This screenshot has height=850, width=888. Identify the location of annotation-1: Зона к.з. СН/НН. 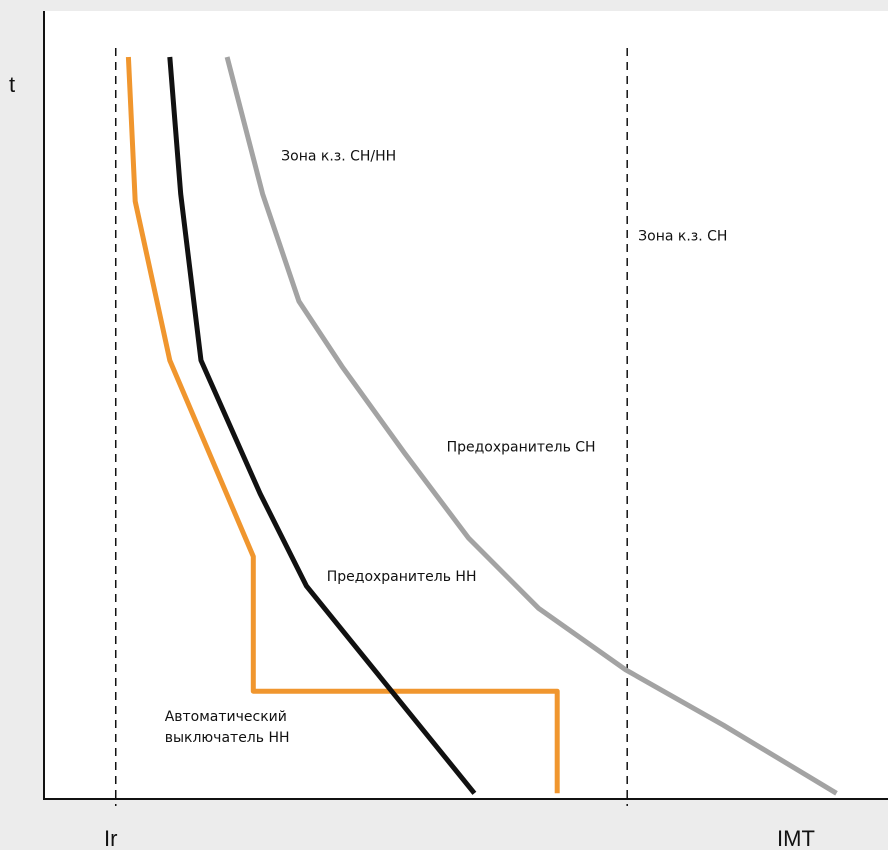
(338, 157).